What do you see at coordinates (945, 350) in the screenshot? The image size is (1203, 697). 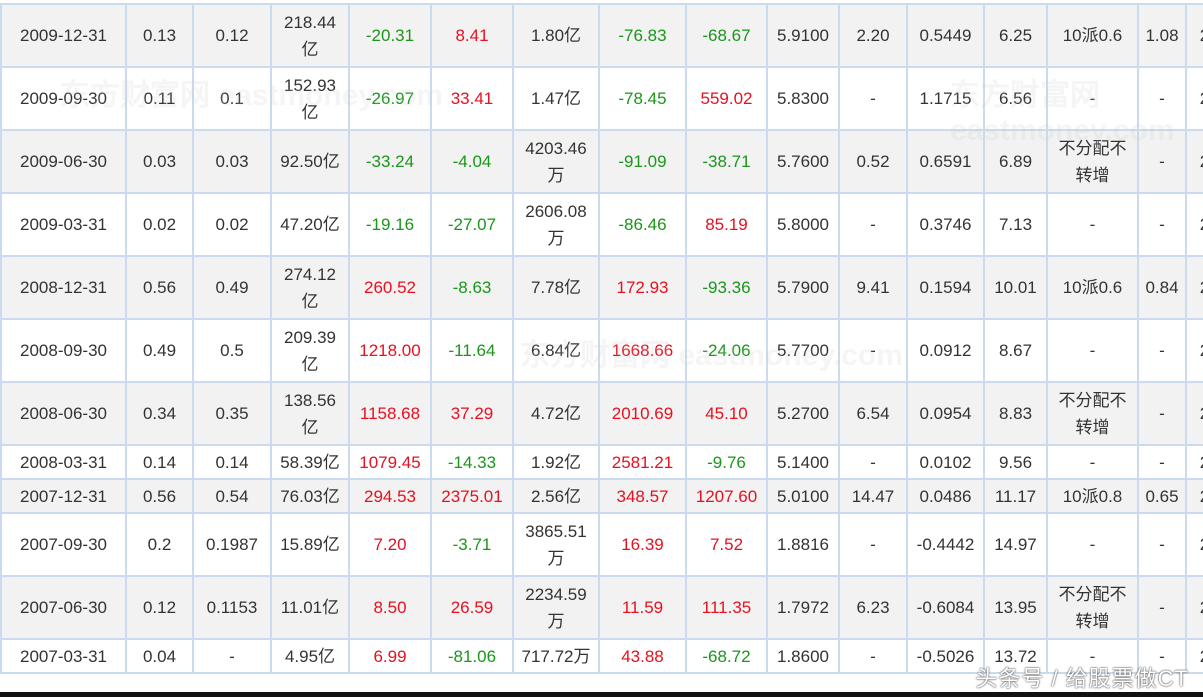 I see `table-cell: 0.0912` at bounding box center [945, 350].